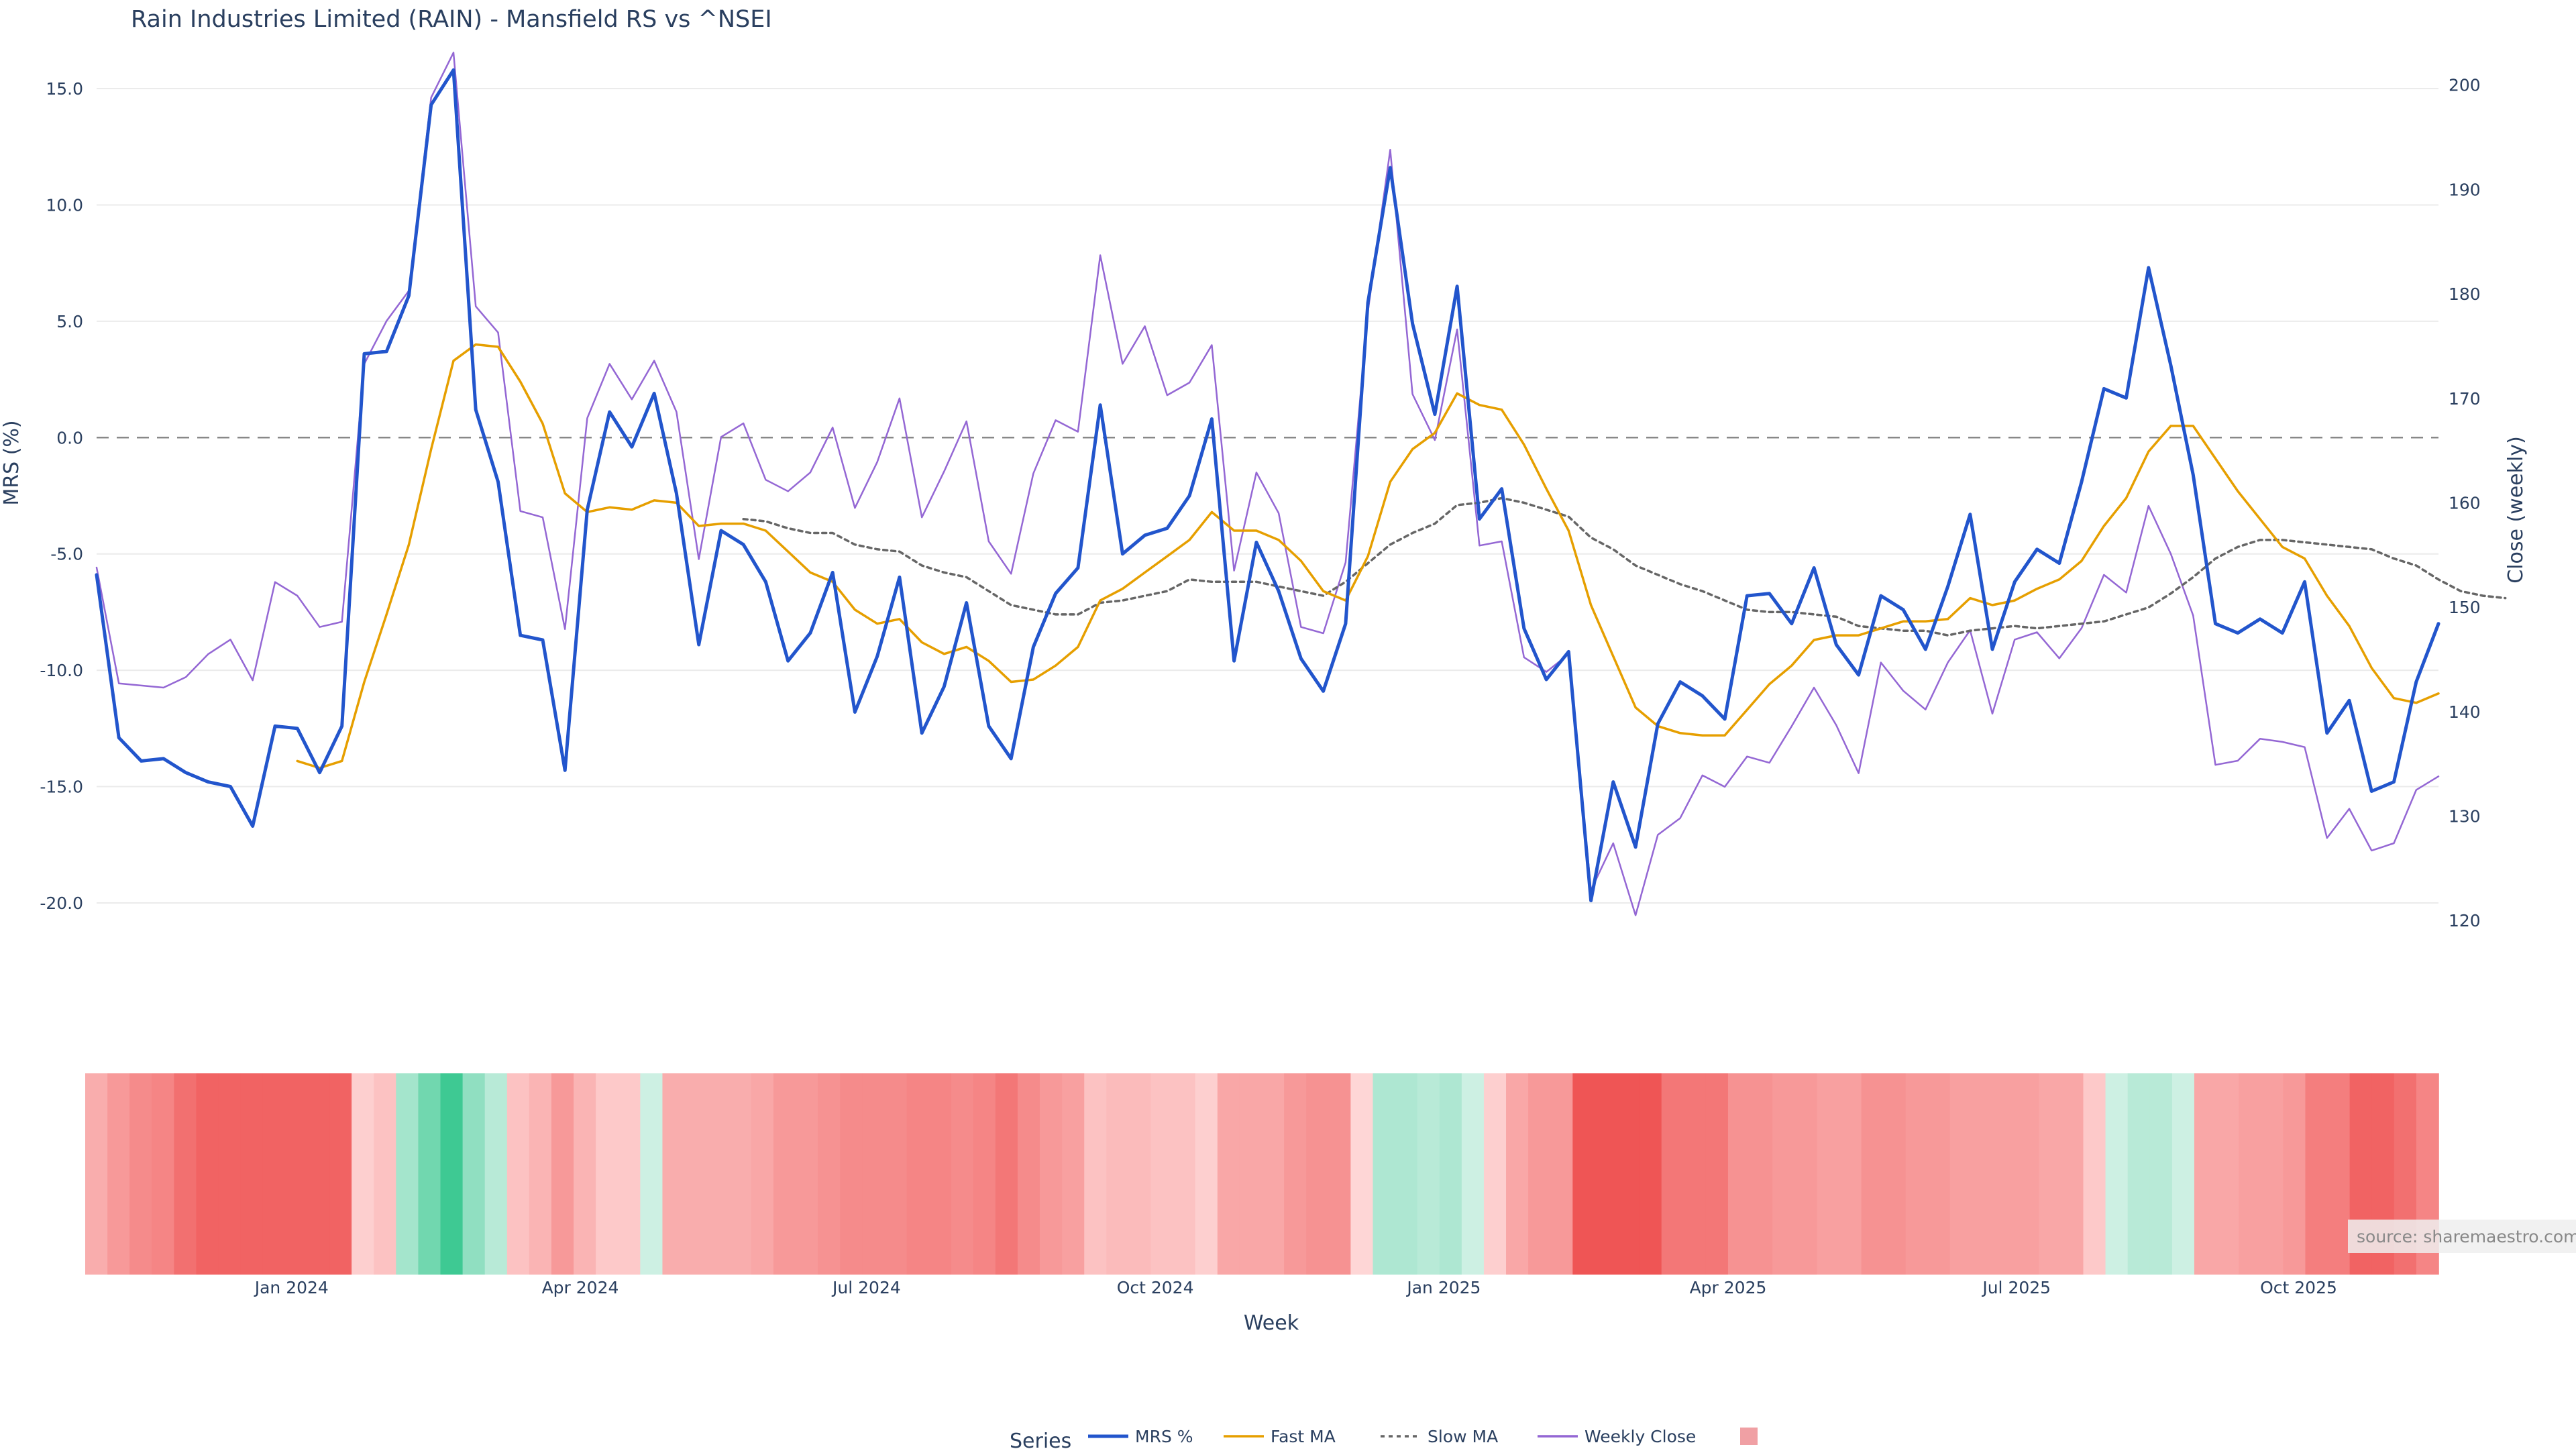 The height and width of the screenshot is (1449, 2576). What do you see at coordinates (2465, 399) in the screenshot?
I see `y2-tick-label: 170` at bounding box center [2465, 399].